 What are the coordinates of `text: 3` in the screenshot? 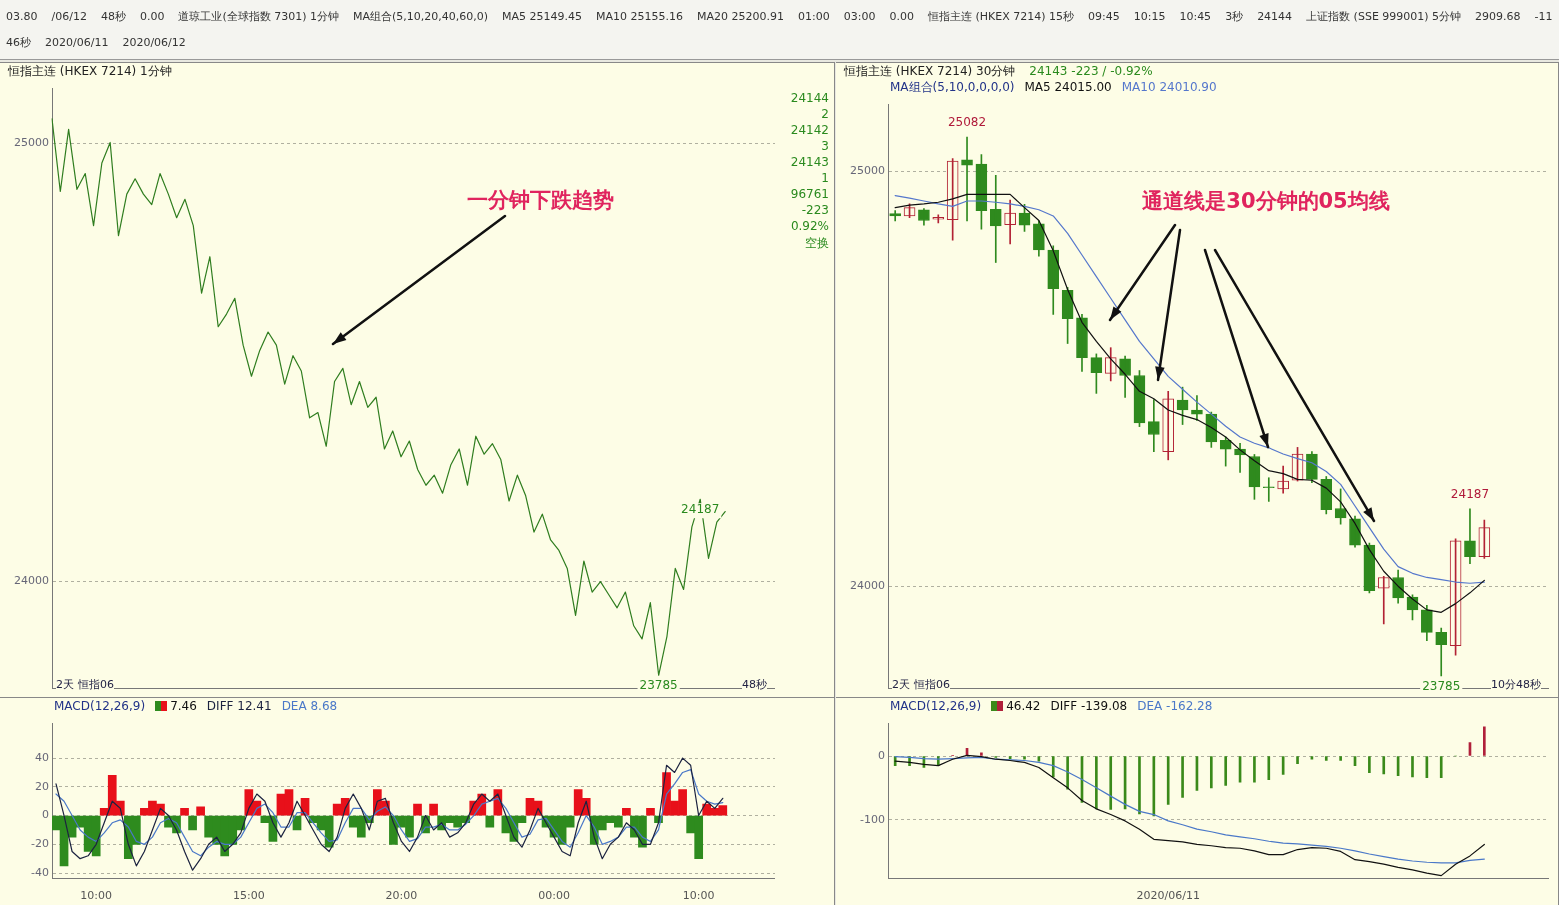 It's located at (825, 146).